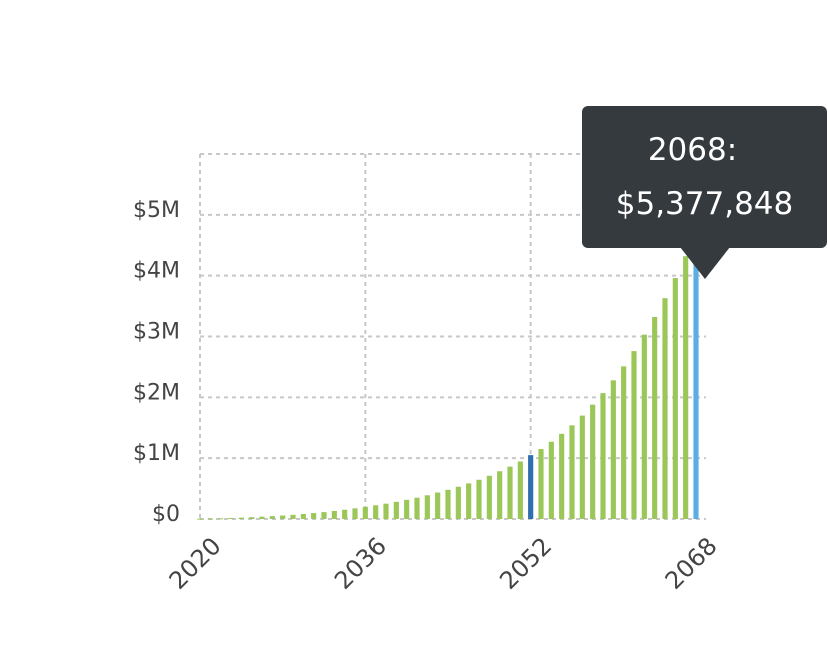 The width and height of the screenshot is (828, 666). Describe the element at coordinates (195, 563) in the screenshot. I see `x-tick-label: 2020` at that location.